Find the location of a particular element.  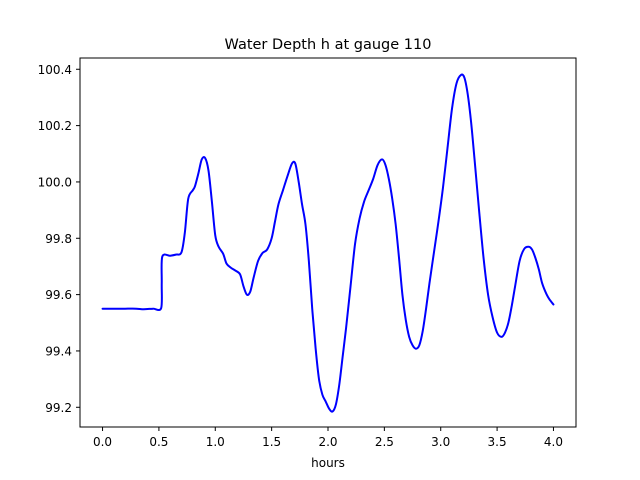

y-axis-ticks: 99.2 99.4 99.6 99.8 100.0 100.2 100.4 is located at coordinates (59, 239).